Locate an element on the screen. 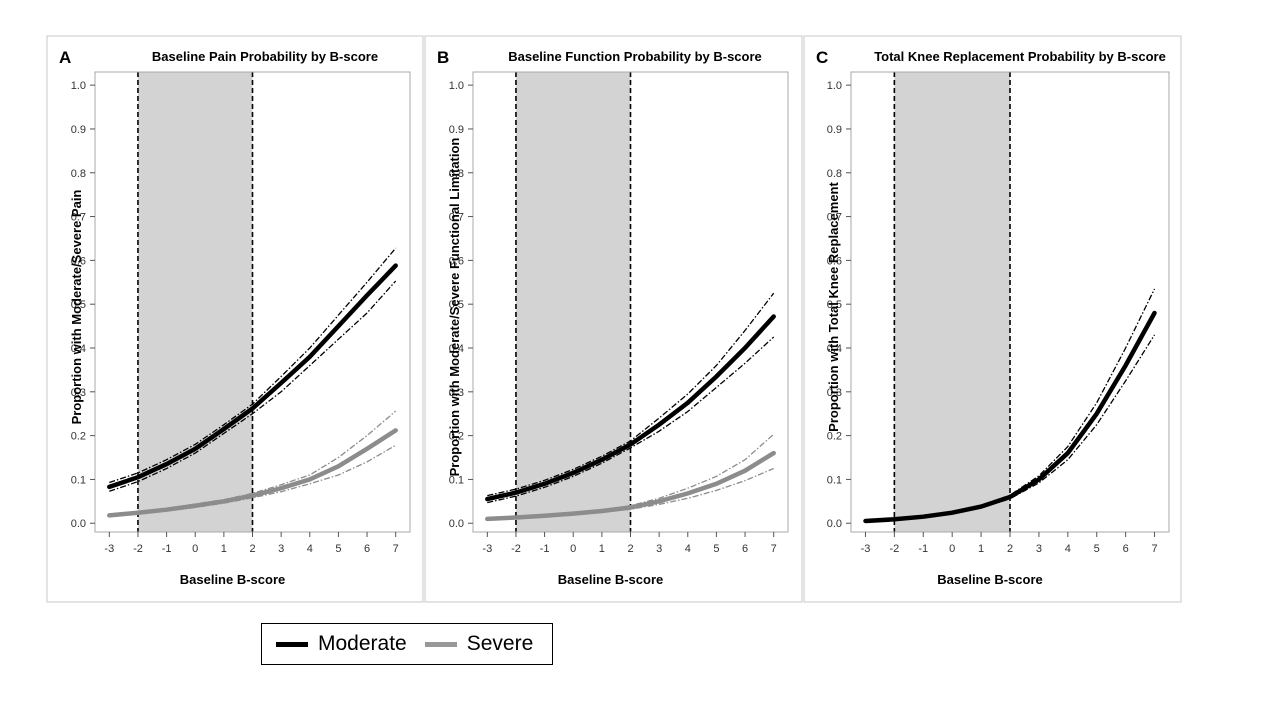  panel-letter: A is located at coordinates (65, 57).